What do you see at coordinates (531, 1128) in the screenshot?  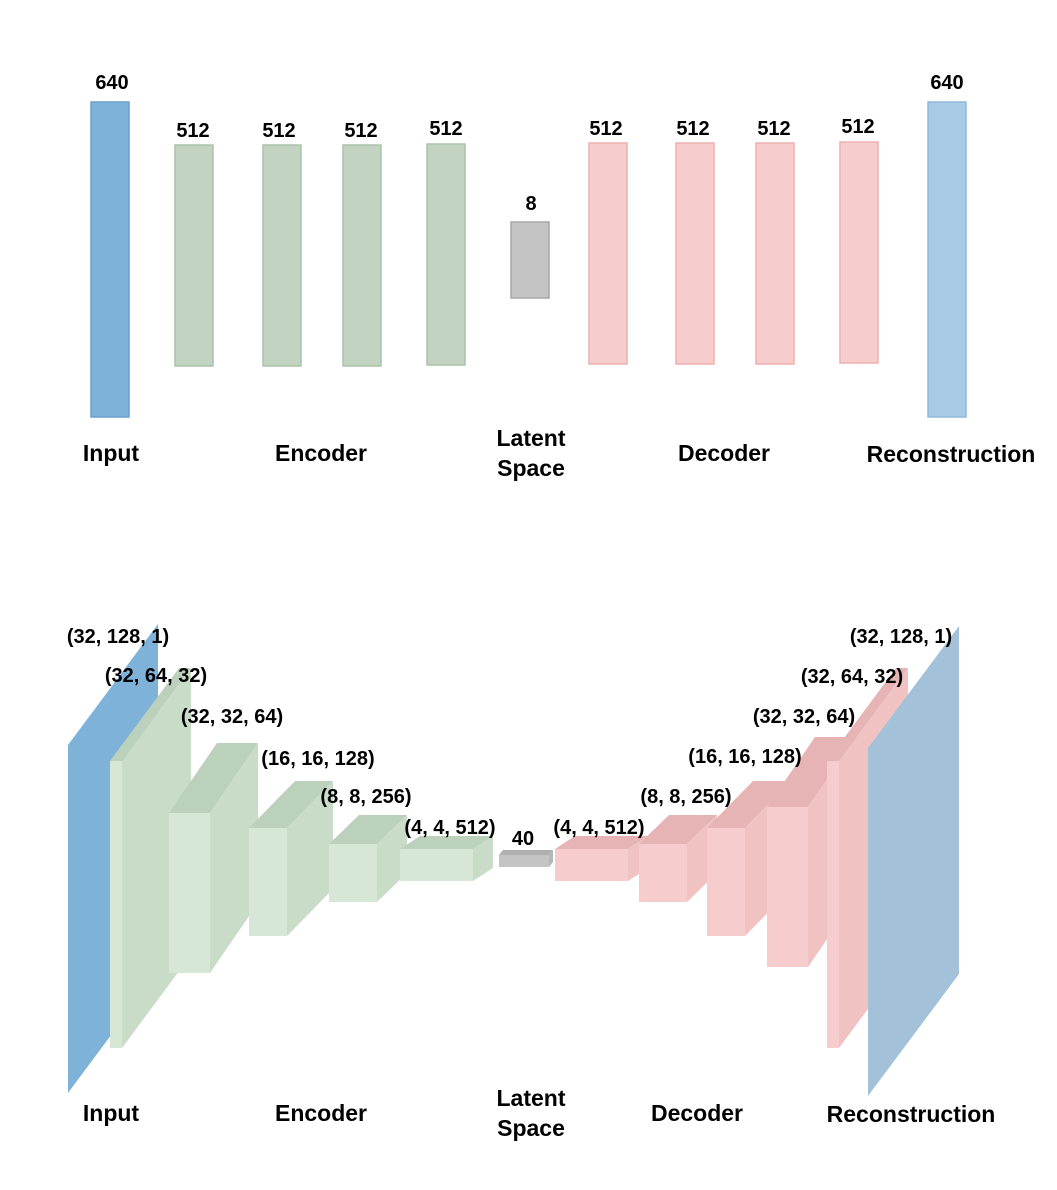 I see `conv-section-latent-line2: Space` at bounding box center [531, 1128].